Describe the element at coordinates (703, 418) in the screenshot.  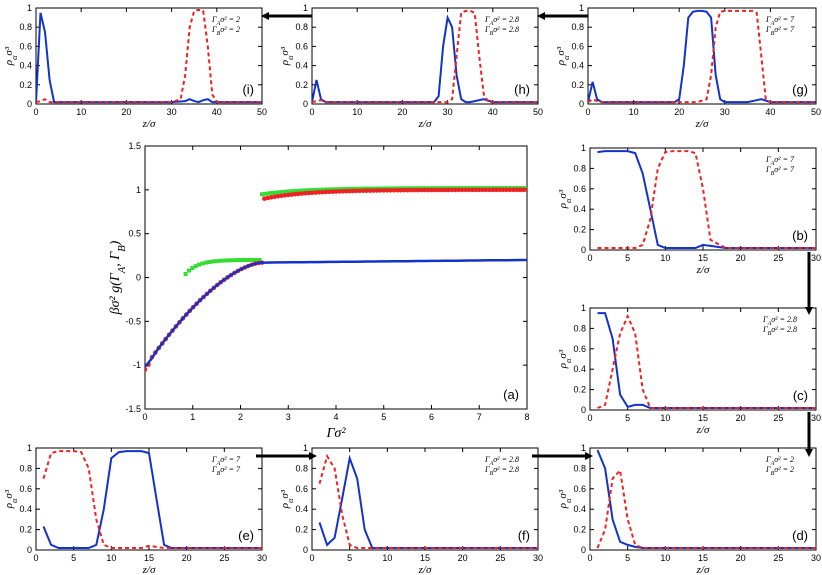
I see `x-tick-label-c: 15` at that location.